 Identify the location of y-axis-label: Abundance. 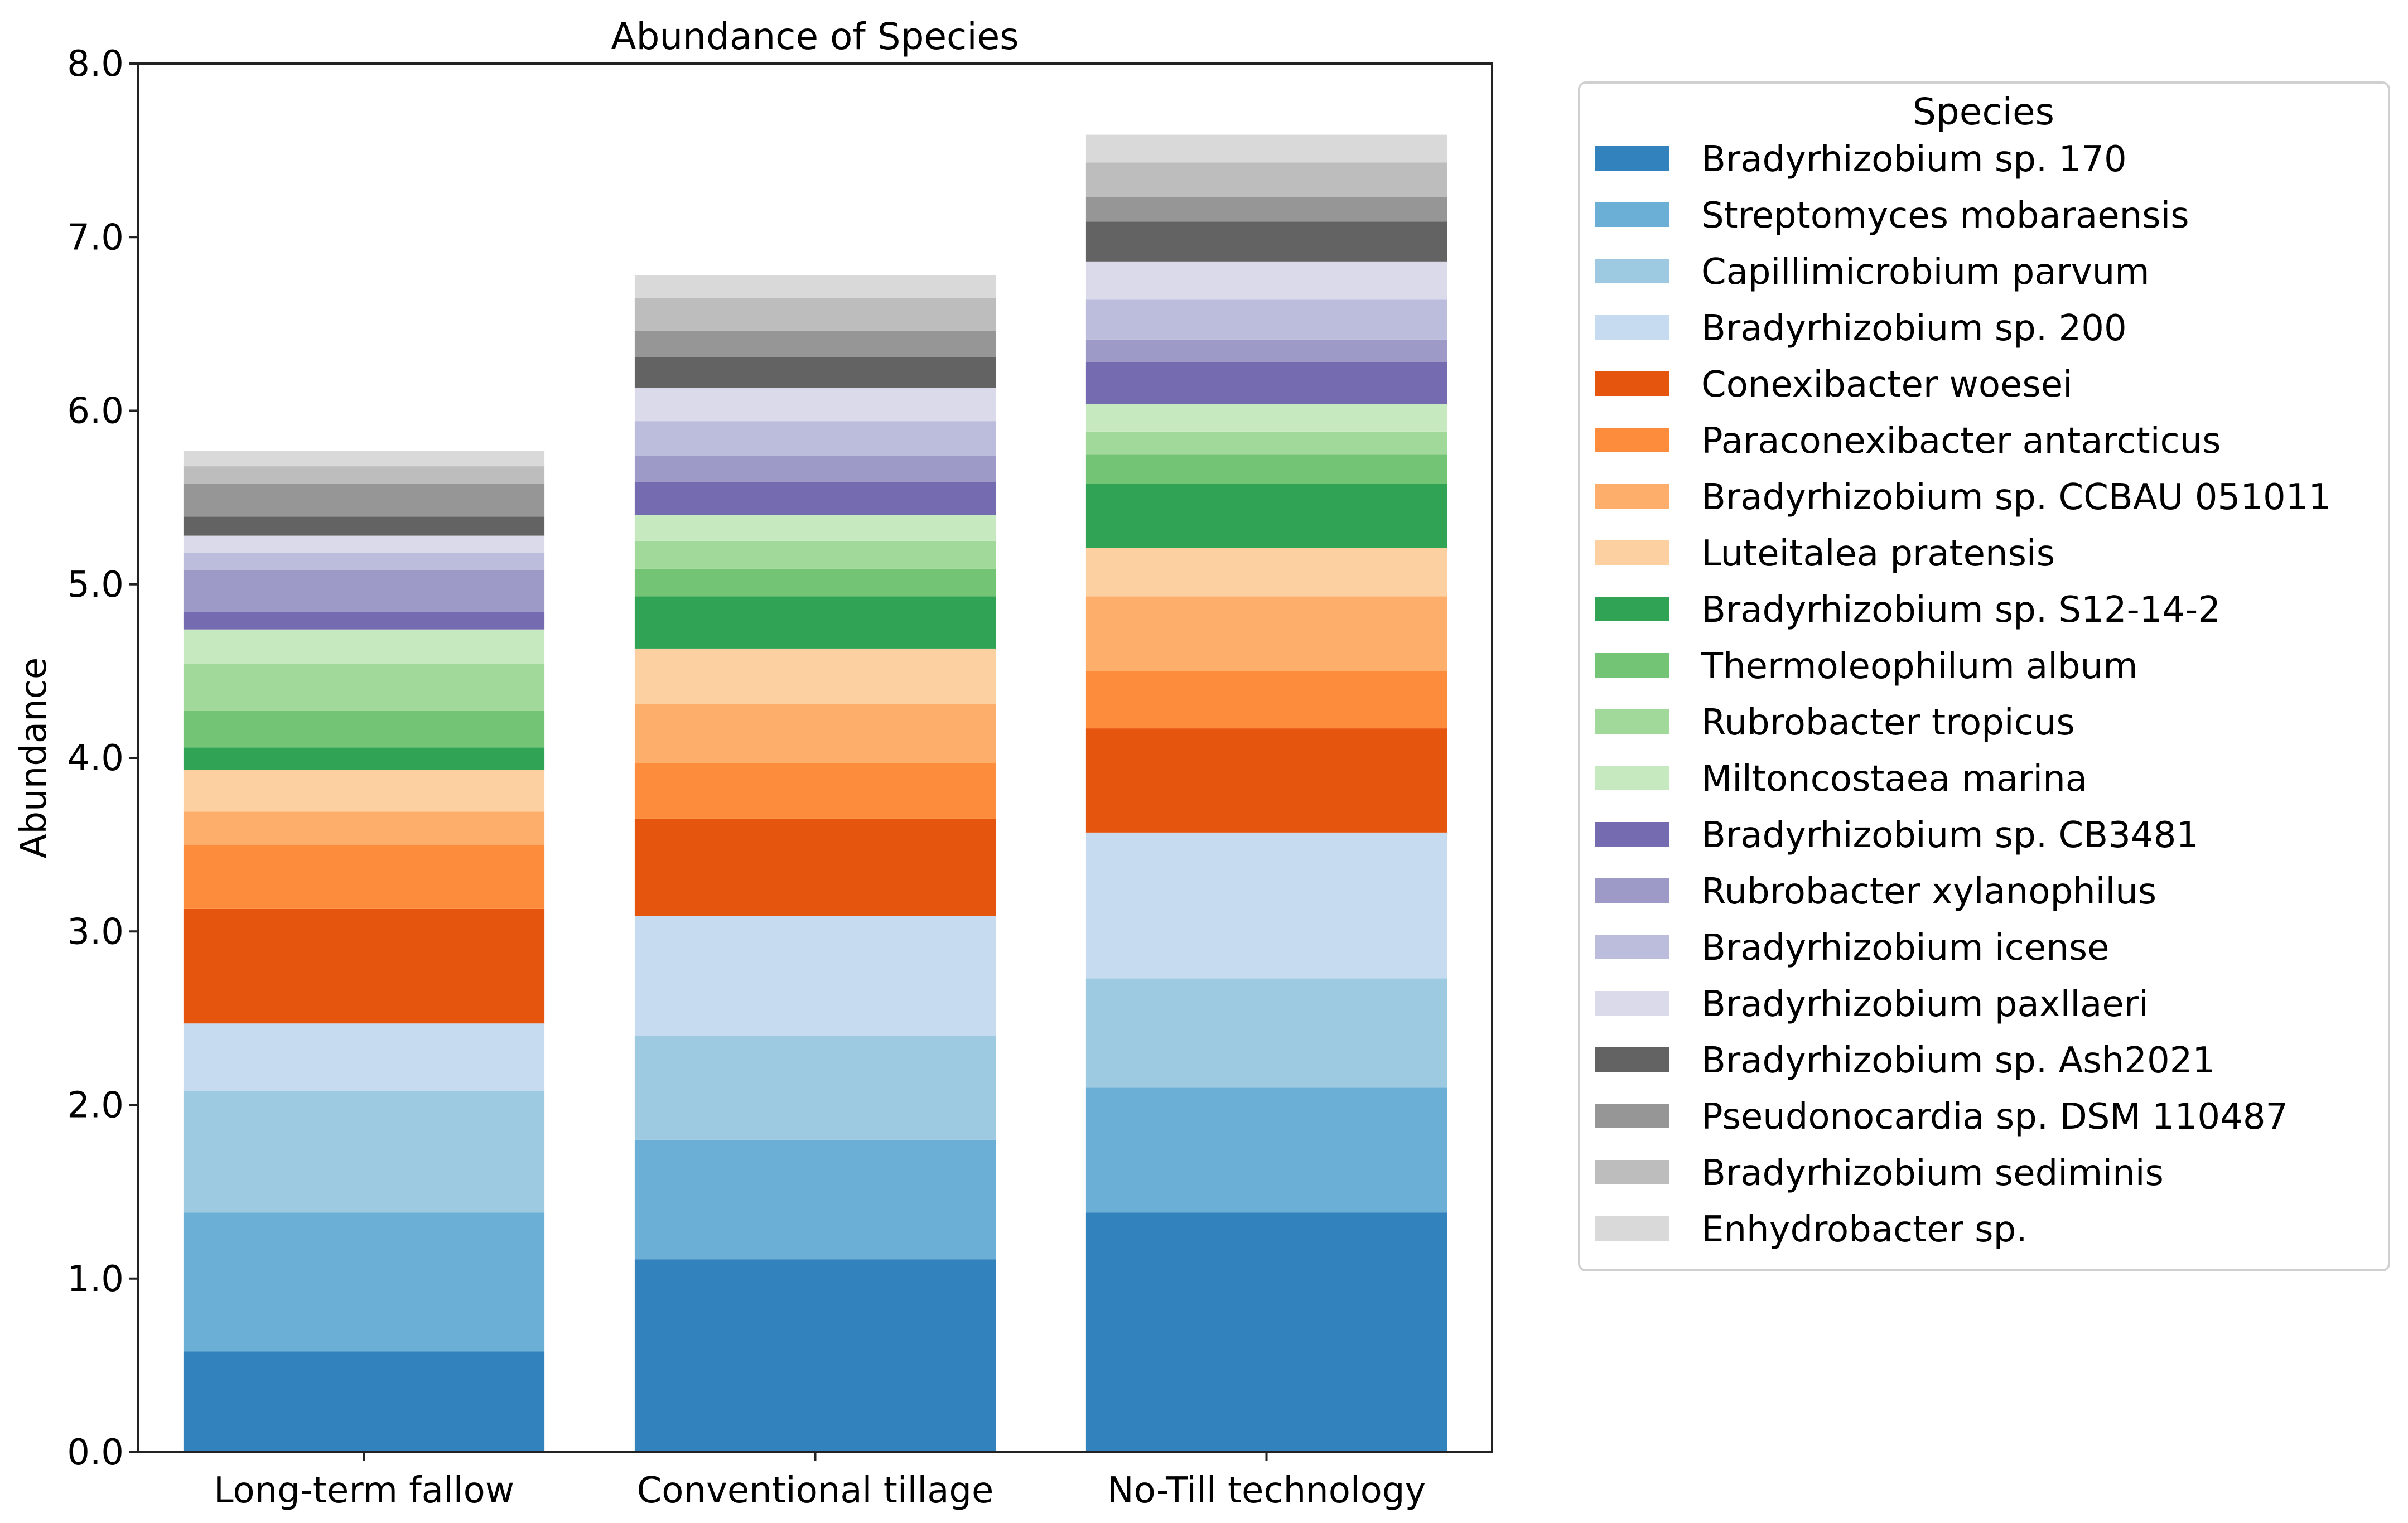
(34, 758).